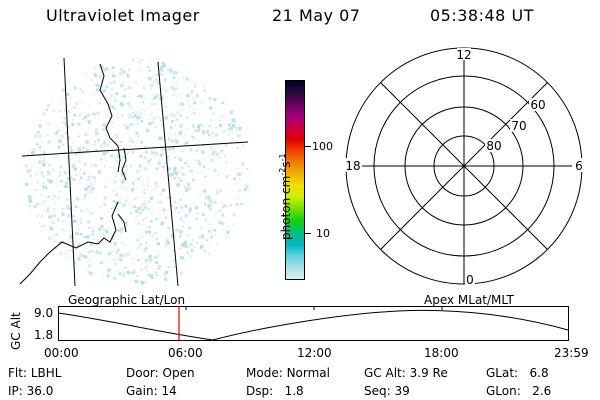 This screenshot has height=400, width=600. What do you see at coordinates (313, 323) in the screenshot?
I see `altitude-timeline` at bounding box center [313, 323].